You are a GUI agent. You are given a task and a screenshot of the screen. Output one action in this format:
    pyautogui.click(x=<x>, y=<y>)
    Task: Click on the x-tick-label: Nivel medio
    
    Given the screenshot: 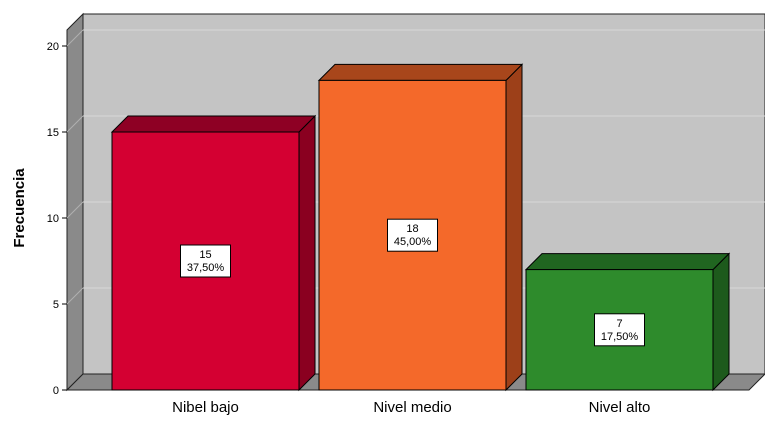 What is the action you would take?
    pyautogui.click(x=412, y=407)
    